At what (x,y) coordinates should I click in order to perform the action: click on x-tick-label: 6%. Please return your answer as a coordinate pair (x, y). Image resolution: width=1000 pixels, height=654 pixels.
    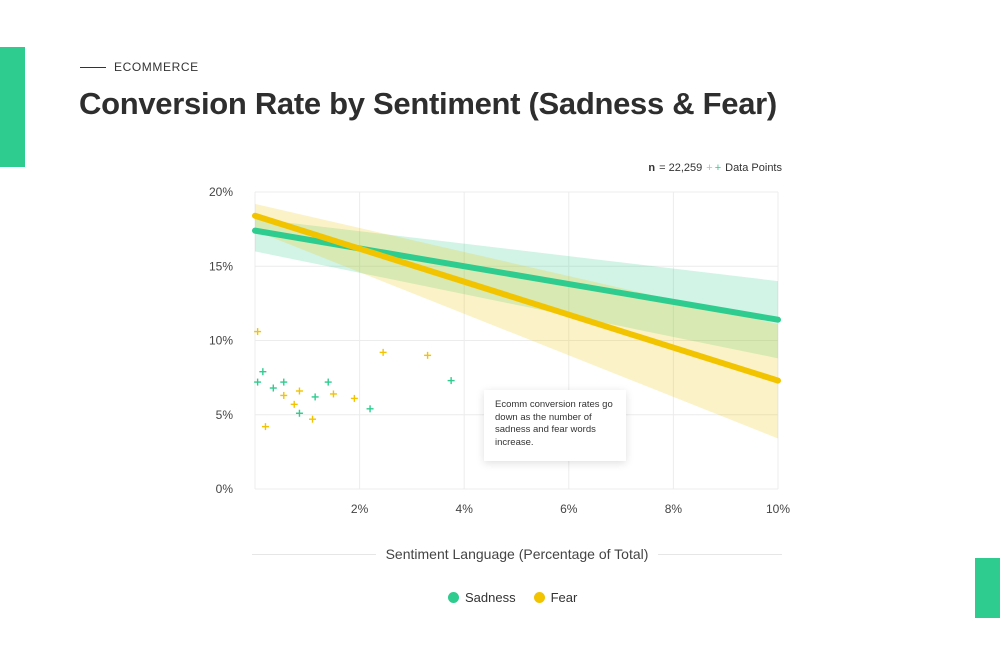
    Looking at the image, I should click on (569, 509).